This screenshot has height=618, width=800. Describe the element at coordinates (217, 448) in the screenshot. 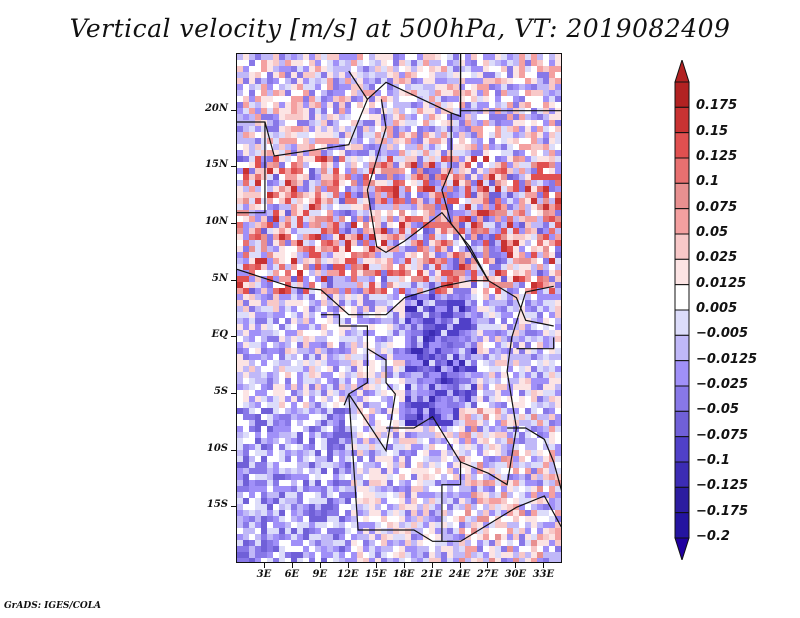

I see `lat-label: 10S` at that location.